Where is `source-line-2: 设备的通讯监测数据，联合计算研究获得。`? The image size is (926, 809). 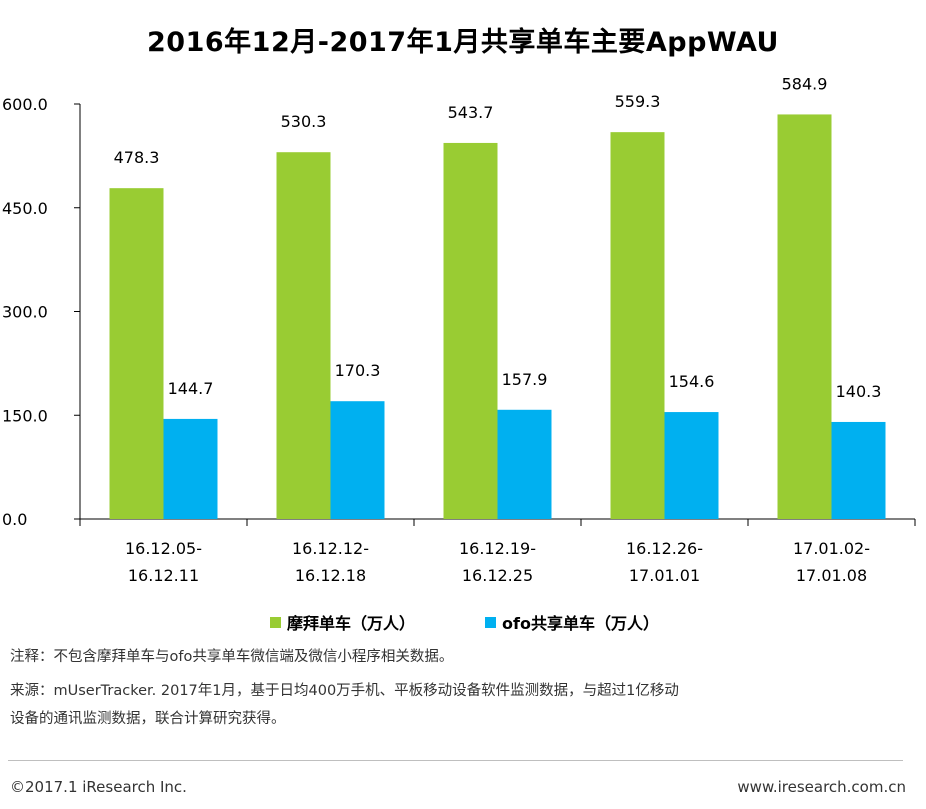
source-line-2: 设备的通讯监测数据，联合计算研究获得。 is located at coordinates (148, 719).